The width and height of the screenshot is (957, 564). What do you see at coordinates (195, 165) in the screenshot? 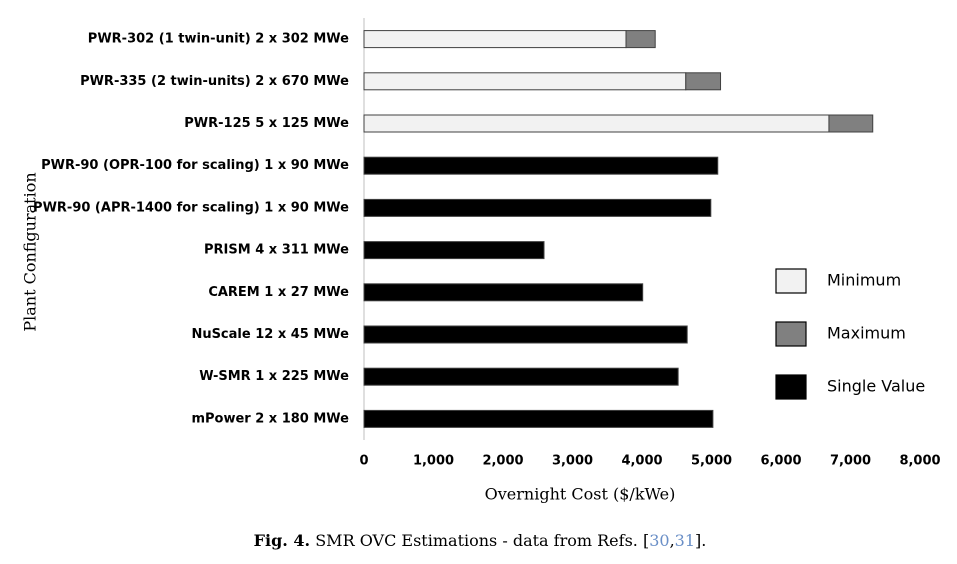
I see `y-tick-label: PWR-90 (OPR-100 for scaling) 1 x 90 MWe` at bounding box center [195, 165].